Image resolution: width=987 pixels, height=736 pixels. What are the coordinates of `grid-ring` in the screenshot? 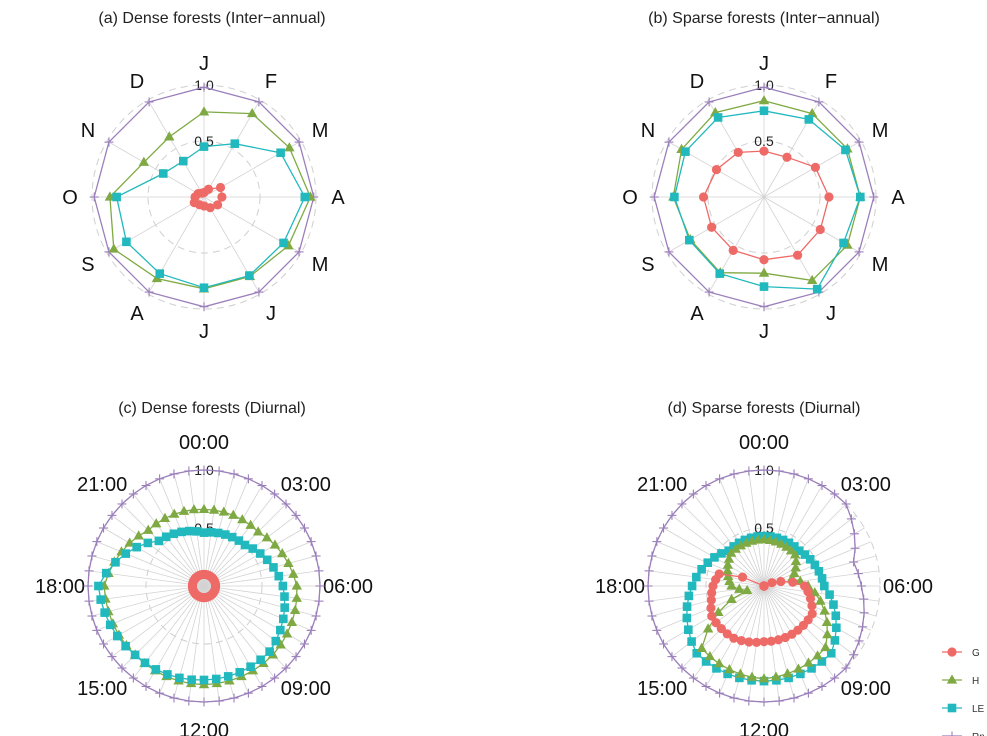 It's located at (764, 197).